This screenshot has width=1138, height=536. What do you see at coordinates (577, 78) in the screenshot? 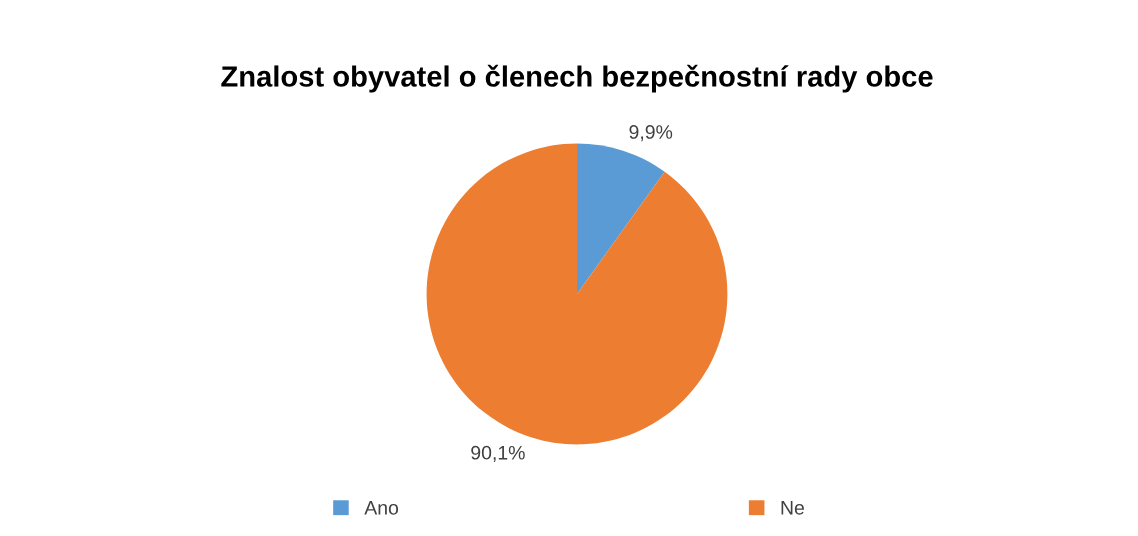
I see `chart-title: Znalost obyvatel o členech bezpečnostní rady obce` at bounding box center [577, 78].